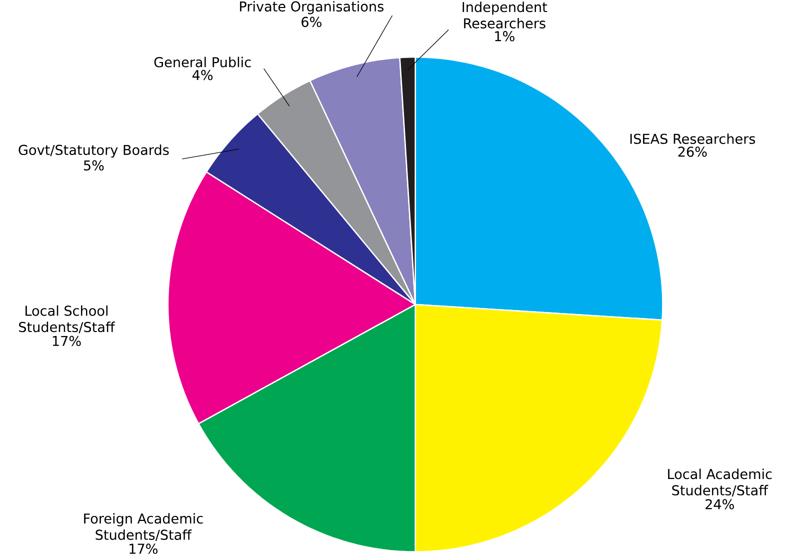  I want to click on slice-label: General Public, so click(202, 62).